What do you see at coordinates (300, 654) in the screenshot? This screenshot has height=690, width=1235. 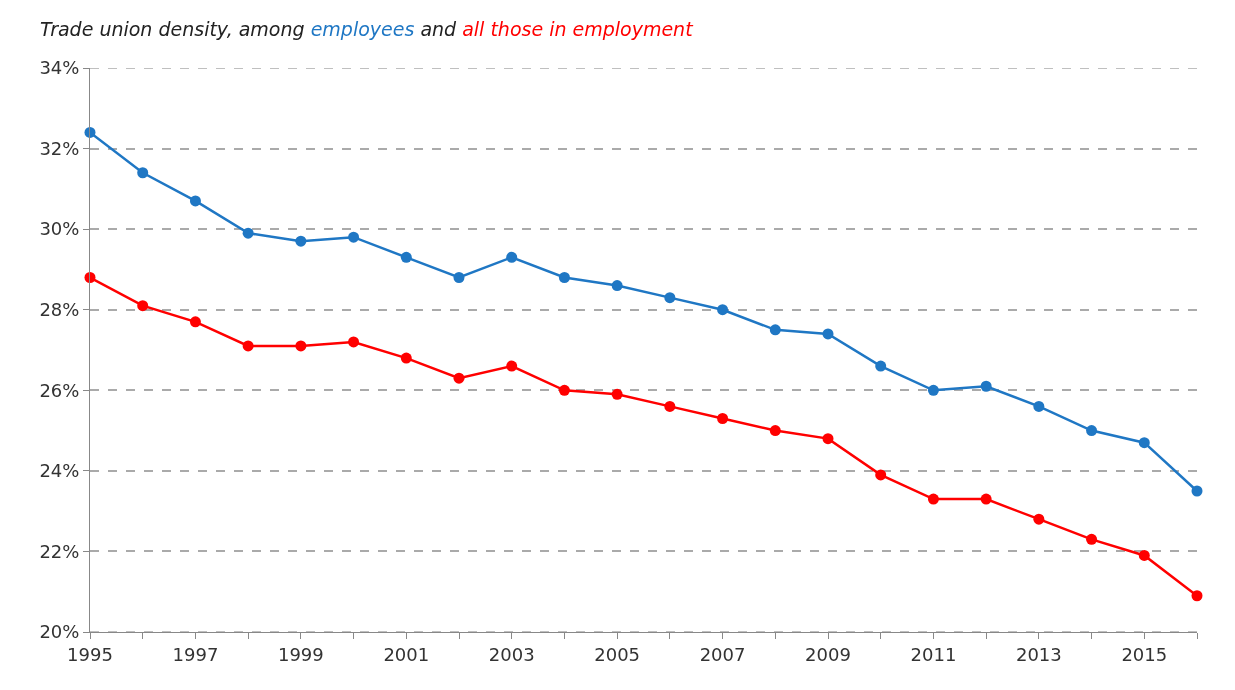 I see `x-tick-label: 1999` at bounding box center [300, 654].